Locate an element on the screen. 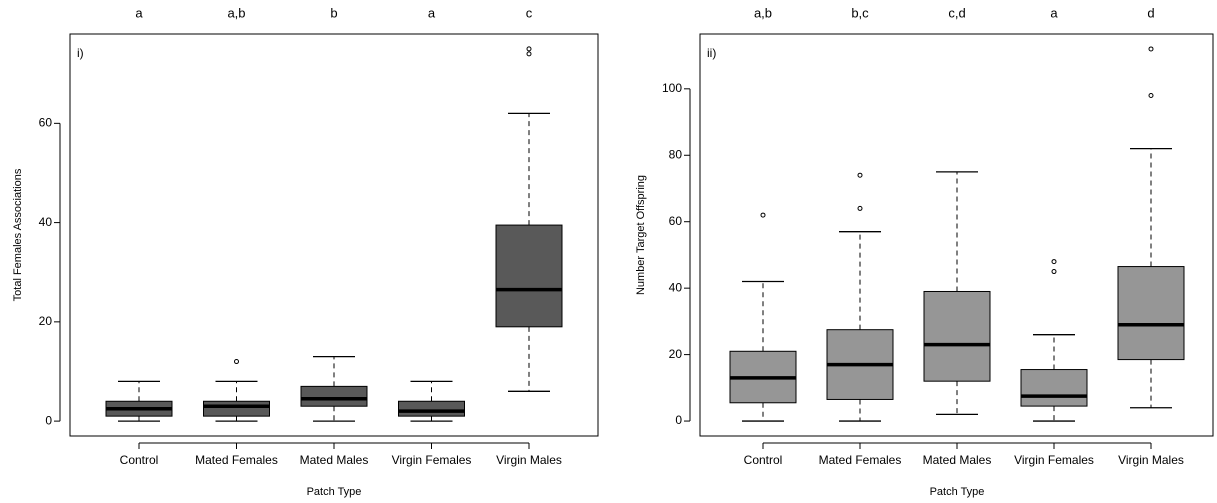  y-tick-label: 100 is located at coordinates (672, 88).